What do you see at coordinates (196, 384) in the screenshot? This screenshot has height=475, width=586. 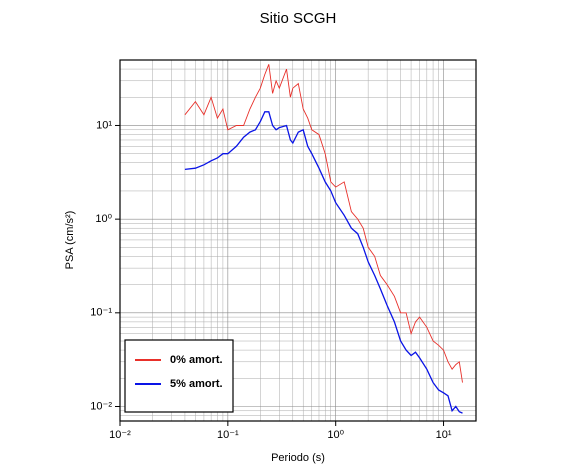 I see `legend-label: 5% amort.` at bounding box center [196, 384].